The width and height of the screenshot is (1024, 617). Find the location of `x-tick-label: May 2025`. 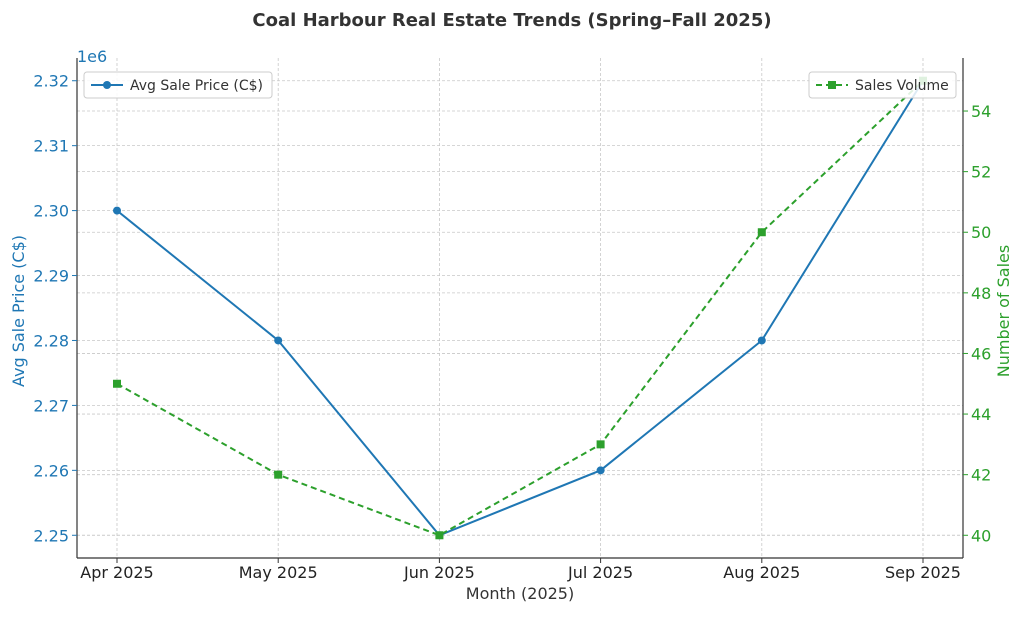

x-tick-label: May 2025 is located at coordinates (278, 572).